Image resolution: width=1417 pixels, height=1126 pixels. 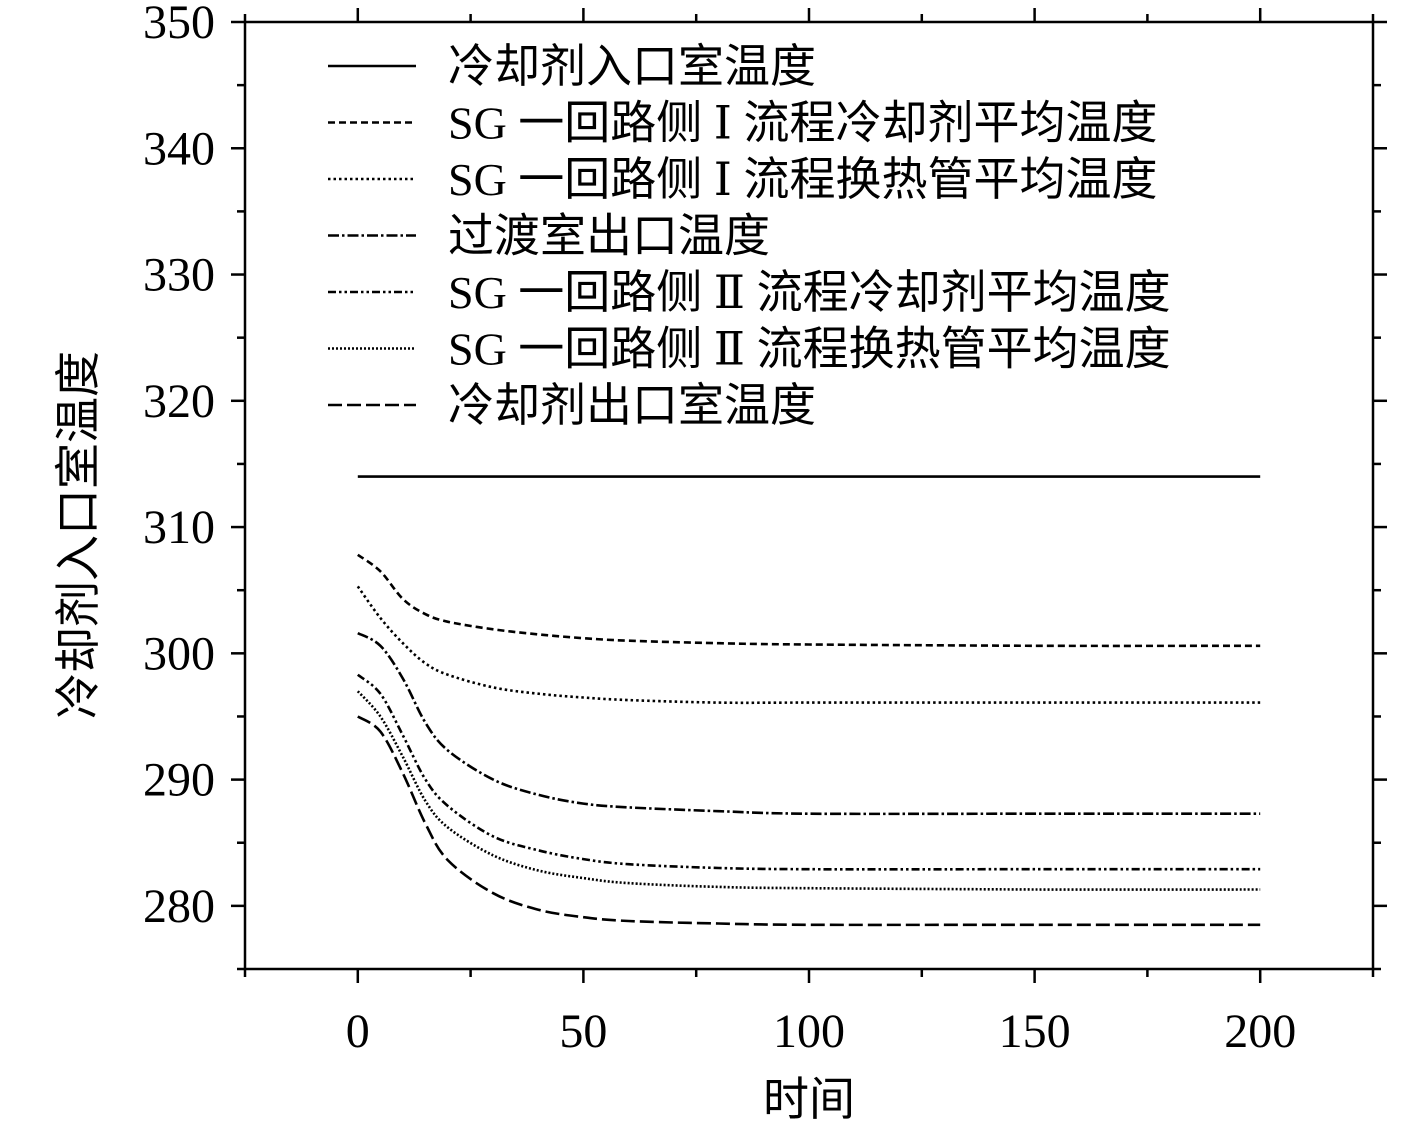 What do you see at coordinates (809, 349) in the screenshot?
I see `legend-label-6: SG 一回路侧 Ⅱ 流程换热管平均温度` at bounding box center [809, 349].